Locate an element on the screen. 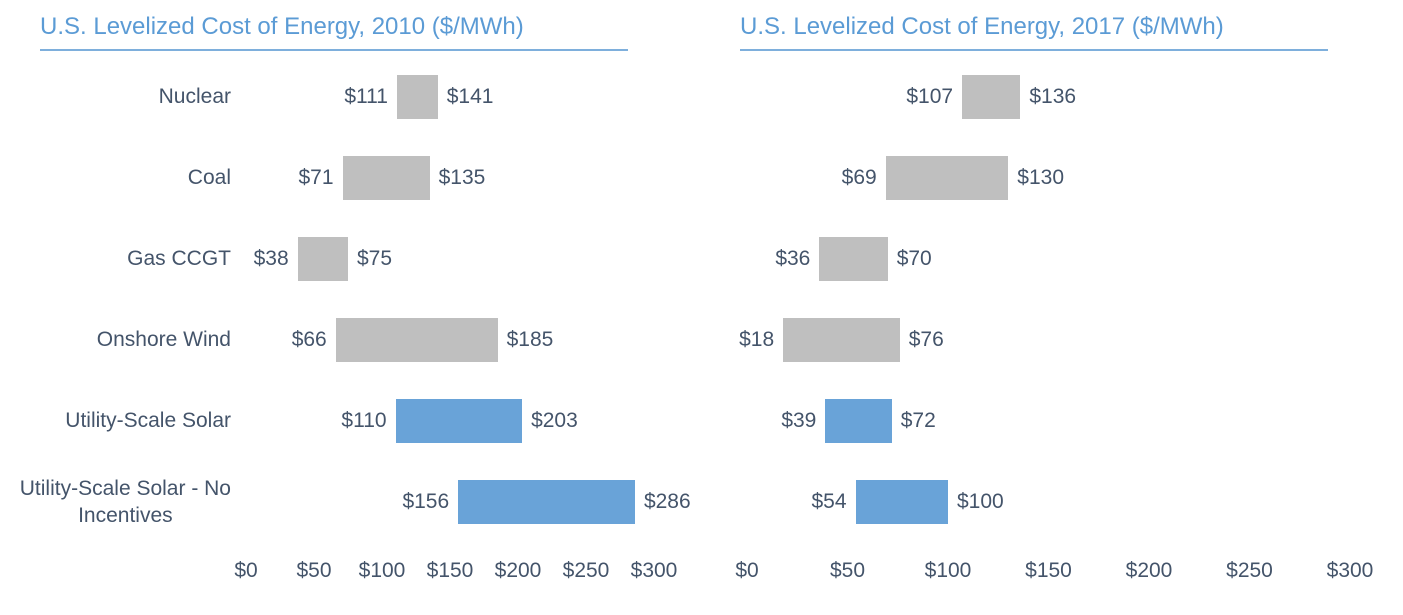  chart-row: $36 $70 is located at coordinates (1050, 258).